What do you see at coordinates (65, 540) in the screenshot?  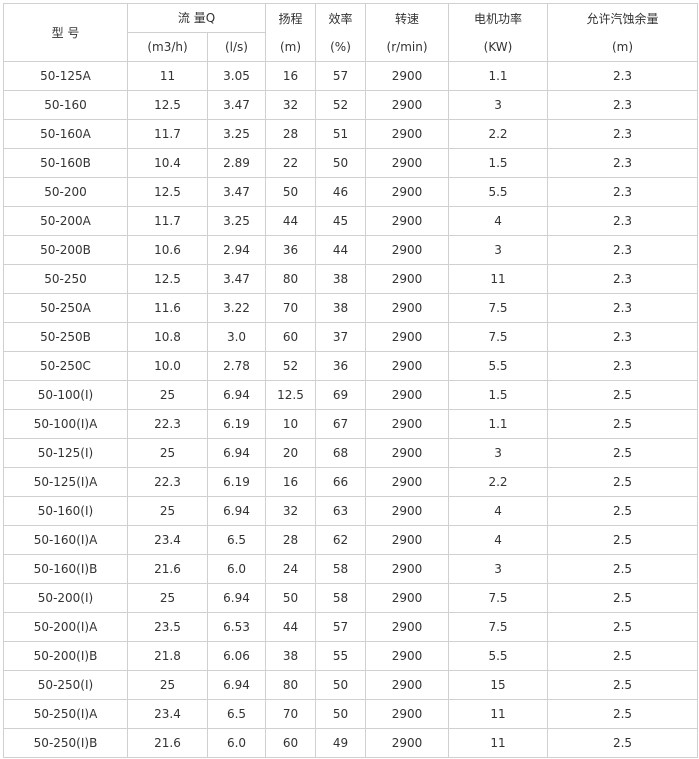 I see `cell-model: 50-160(I)A` at bounding box center [65, 540].